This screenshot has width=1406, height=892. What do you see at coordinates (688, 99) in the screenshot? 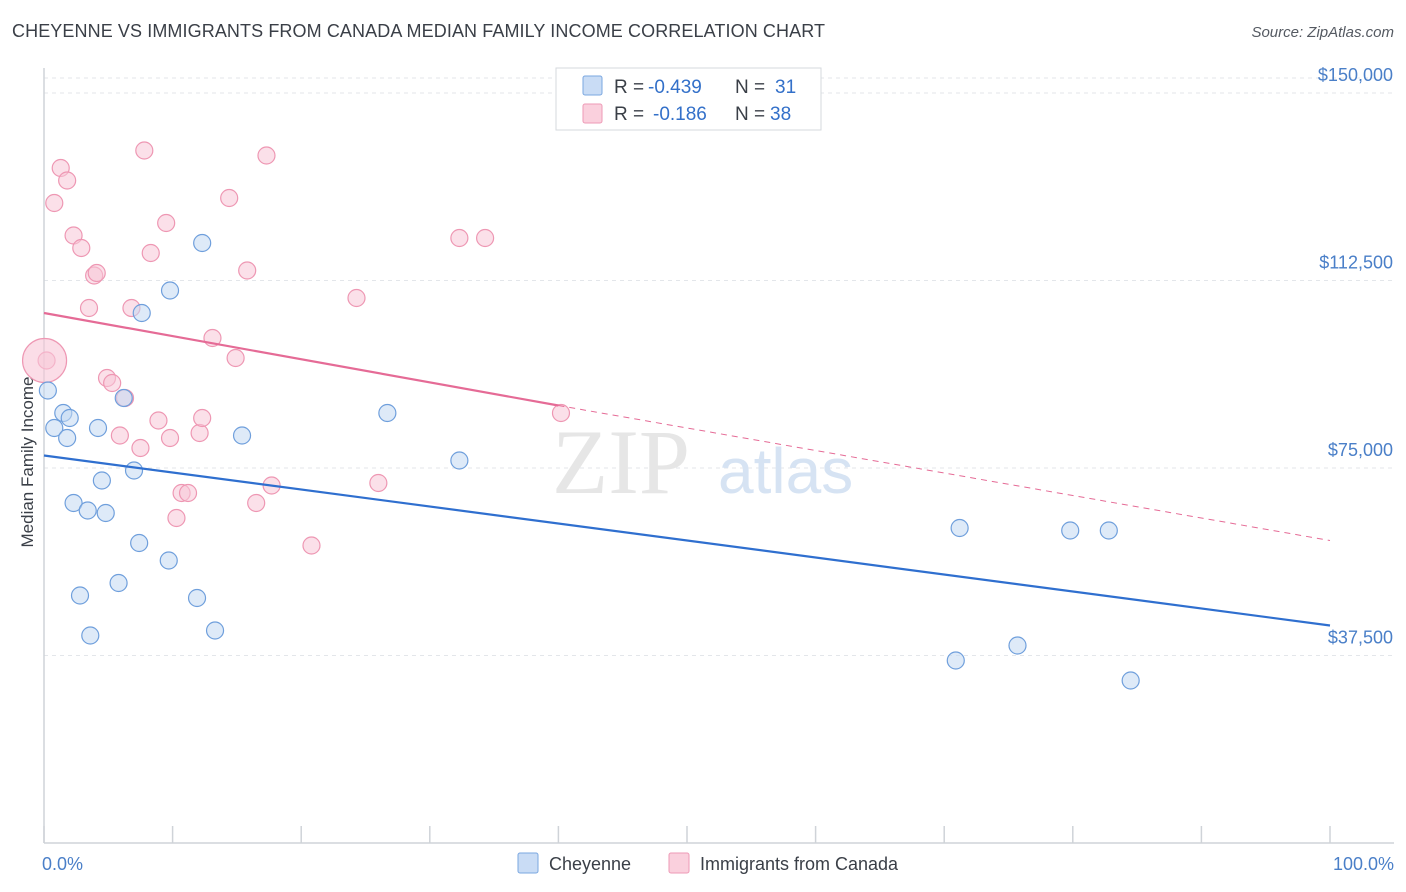
I see `stats-legend: R = -0.439 N = 31 R = -0.186 N = 38` at bounding box center [688, 99].